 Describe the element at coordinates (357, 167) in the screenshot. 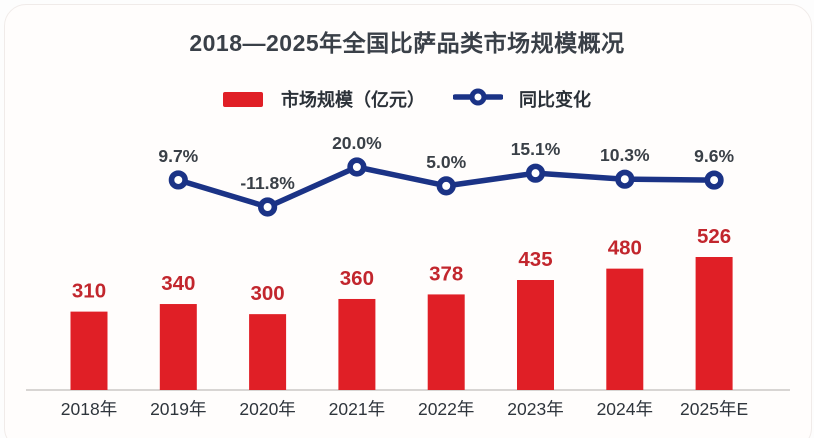

I see `line-marker-2021年` at that location.